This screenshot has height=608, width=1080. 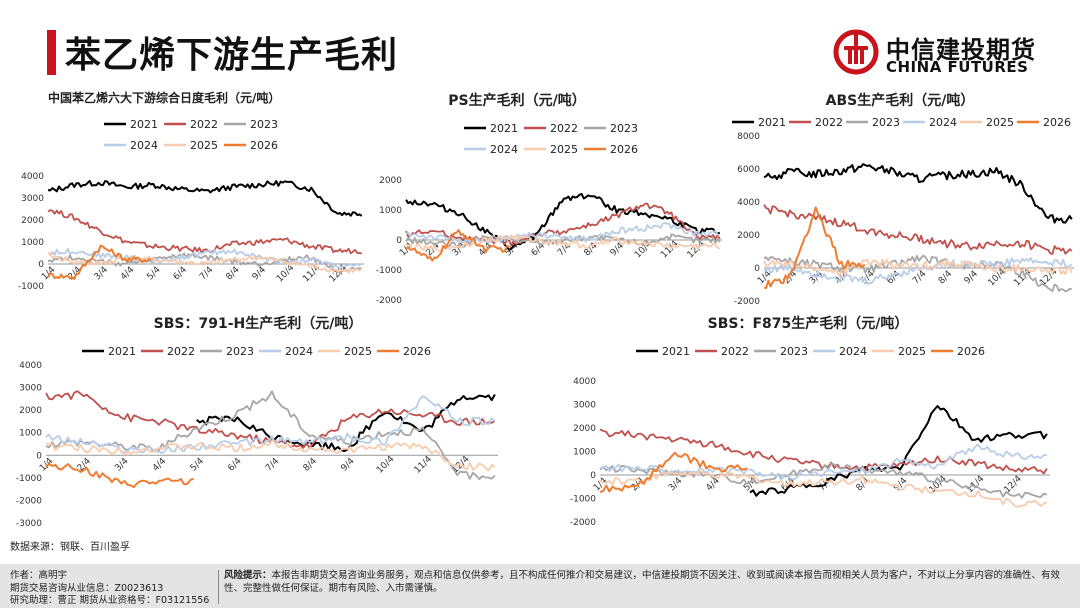 What do you see at coordinates (51, 52) in the screenshot?
I see `title-accent-bar` at bounding box center [51, 52].